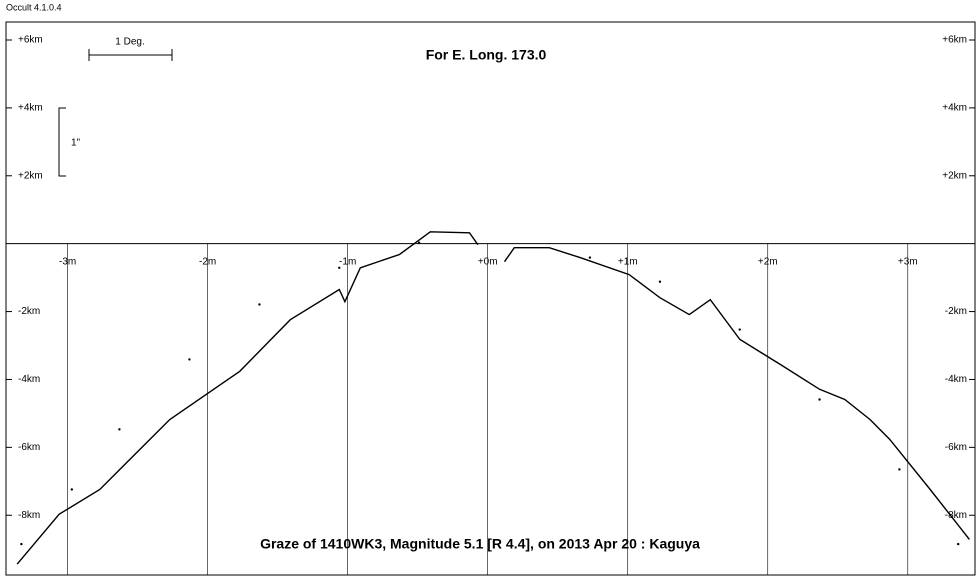  I want to click on scale-label: 1", so click(76, 143).